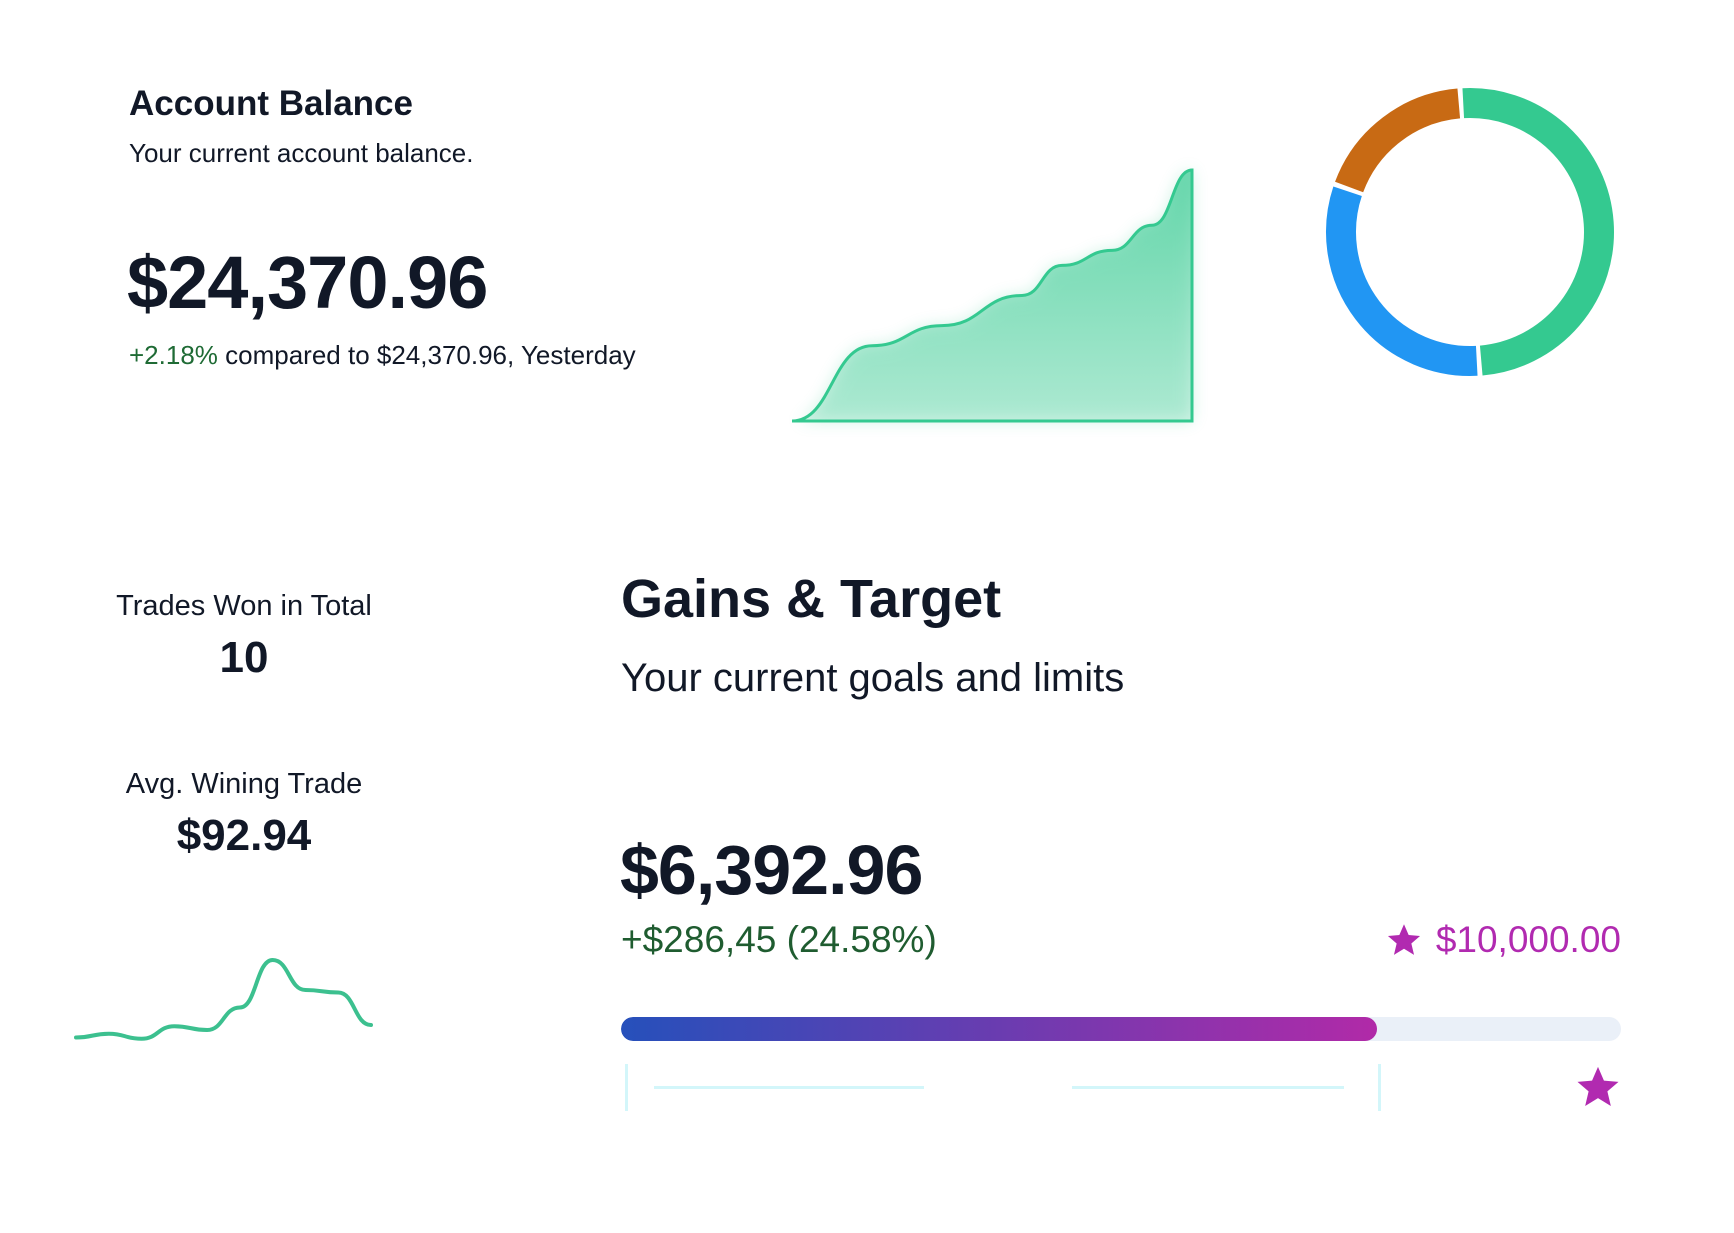  Describe the element at coordinates (244, 835) in the screenshot. I see `stat-value: $92.94` at that location.